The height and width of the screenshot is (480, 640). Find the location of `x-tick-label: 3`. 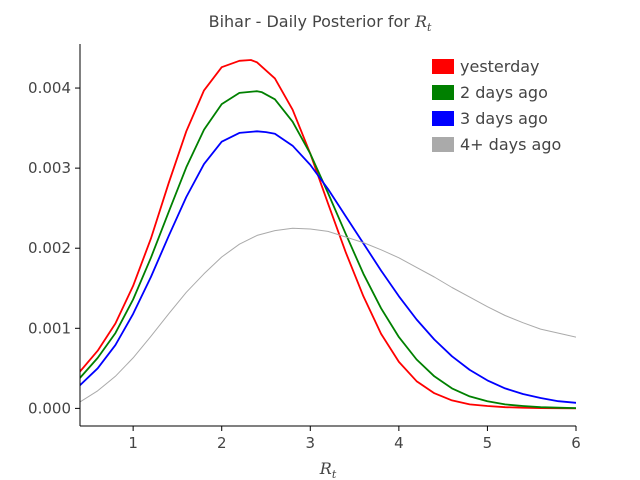

x-tick-label: 3 is located at coordinates (311, 443).